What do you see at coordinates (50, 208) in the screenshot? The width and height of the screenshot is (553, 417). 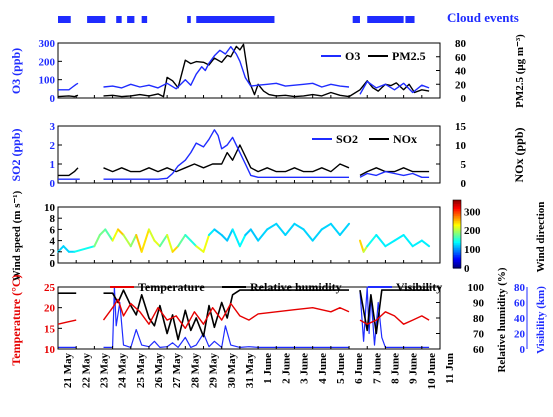 I see `wind-tick-label: 10` at bounding box center [50, 208].